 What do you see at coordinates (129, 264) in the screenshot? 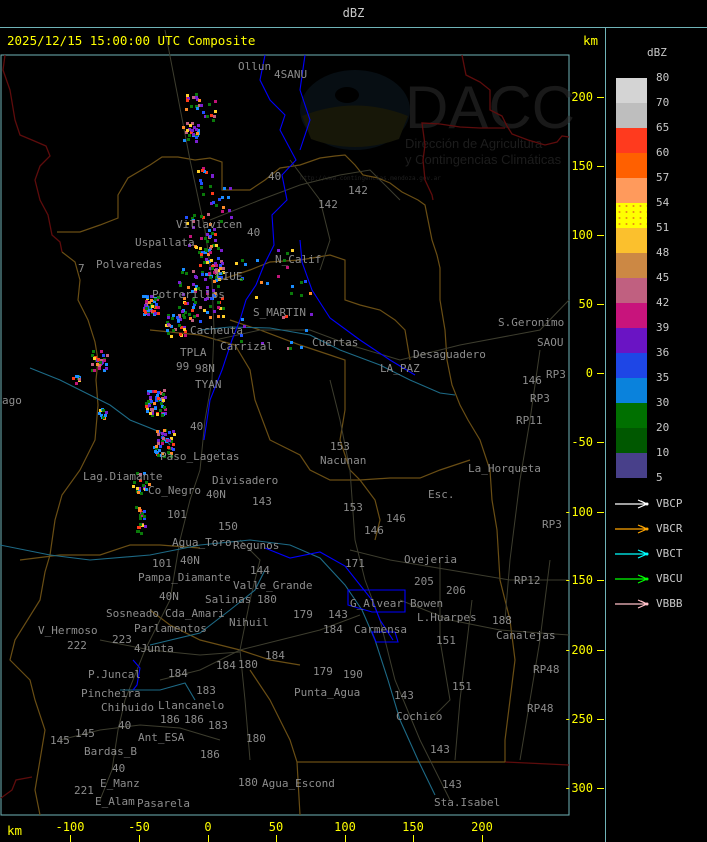
I see `place-label: Polvaredas` at bounding box center [129, 264].